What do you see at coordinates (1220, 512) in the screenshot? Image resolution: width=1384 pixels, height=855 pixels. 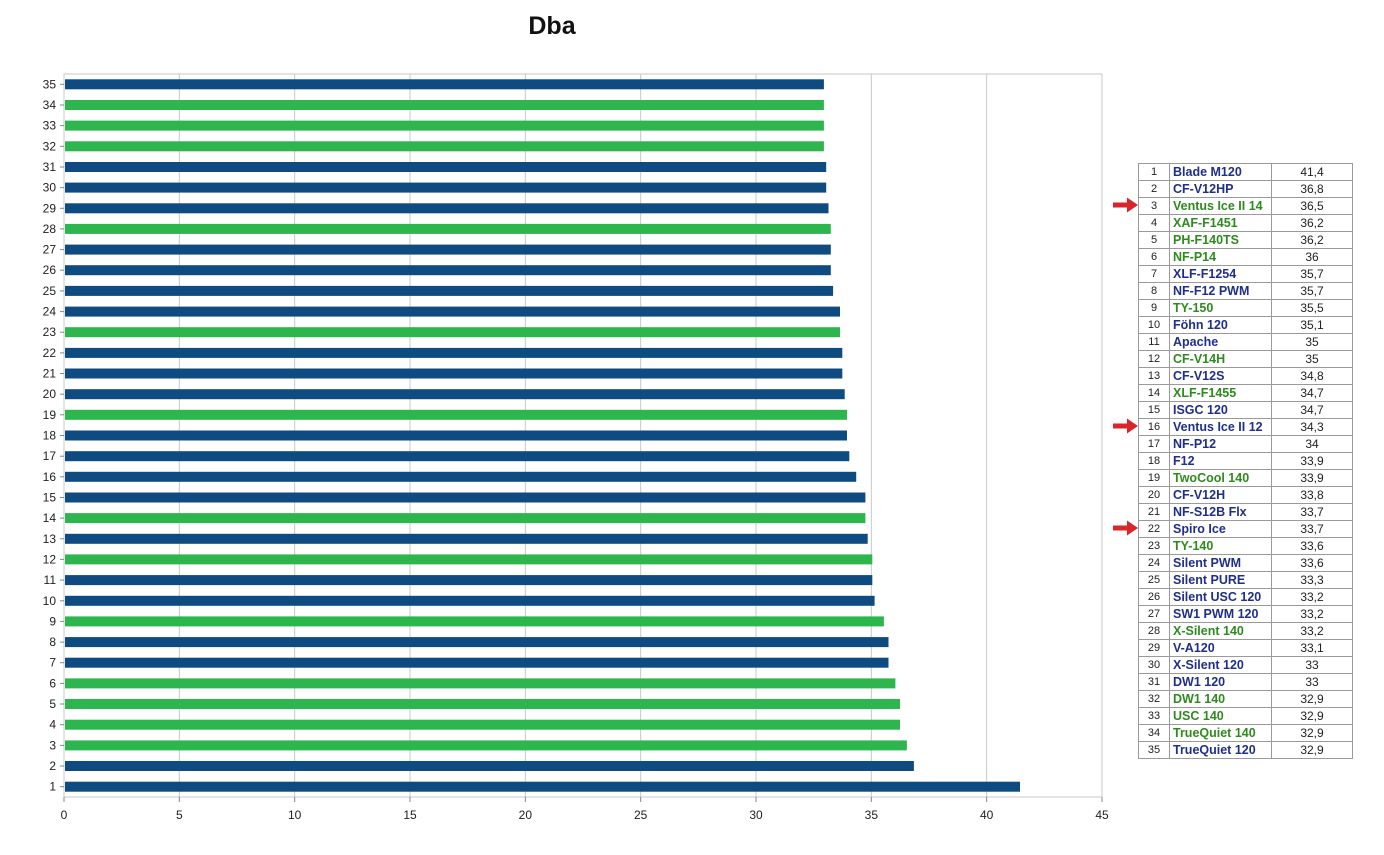 I see `legend-name: NF-S12B Flx` at bounding box center [1220, 512].